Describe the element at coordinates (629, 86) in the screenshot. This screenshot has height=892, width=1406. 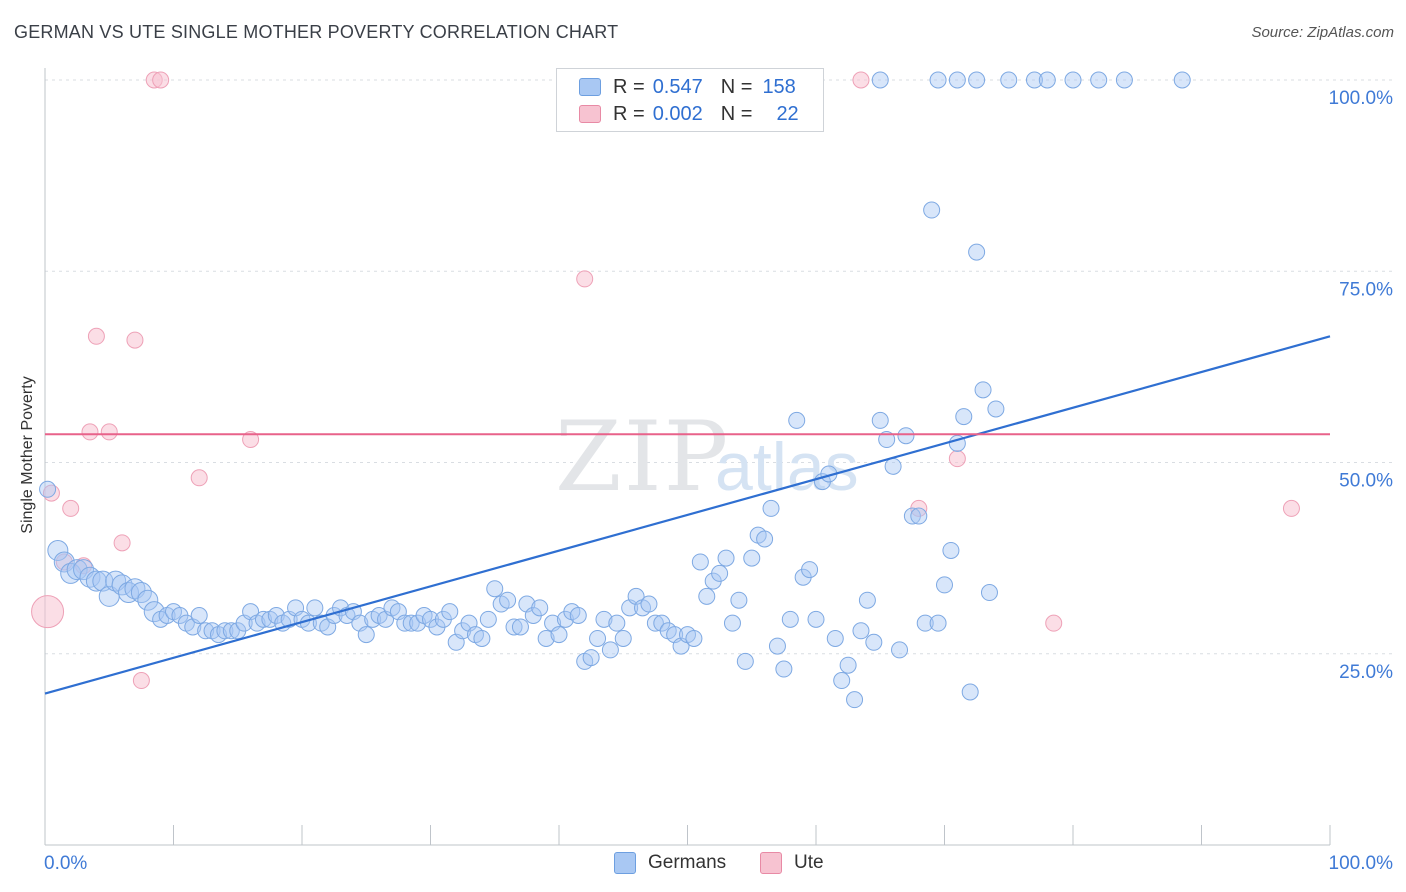
I see `legend-r-label: R =` at that location.